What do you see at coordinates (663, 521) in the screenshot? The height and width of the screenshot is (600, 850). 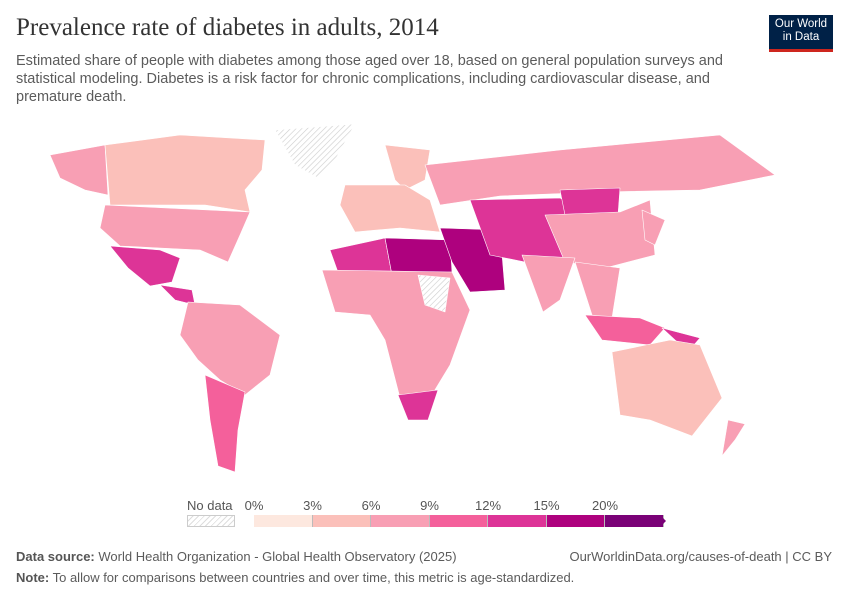 I see `legend-arrow-icon` at bounding box center [663, 521].